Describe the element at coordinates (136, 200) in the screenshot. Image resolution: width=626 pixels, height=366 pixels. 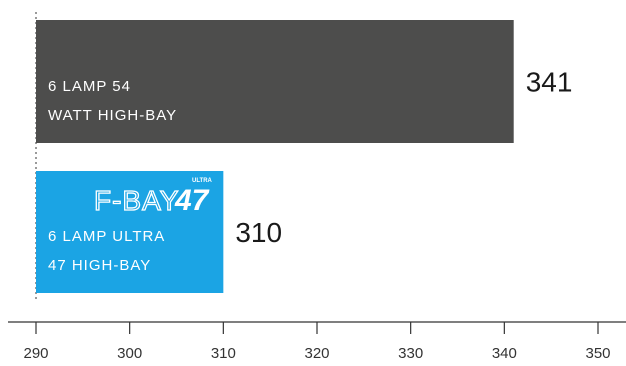
I see `logo-text: F-BAY` at that location.